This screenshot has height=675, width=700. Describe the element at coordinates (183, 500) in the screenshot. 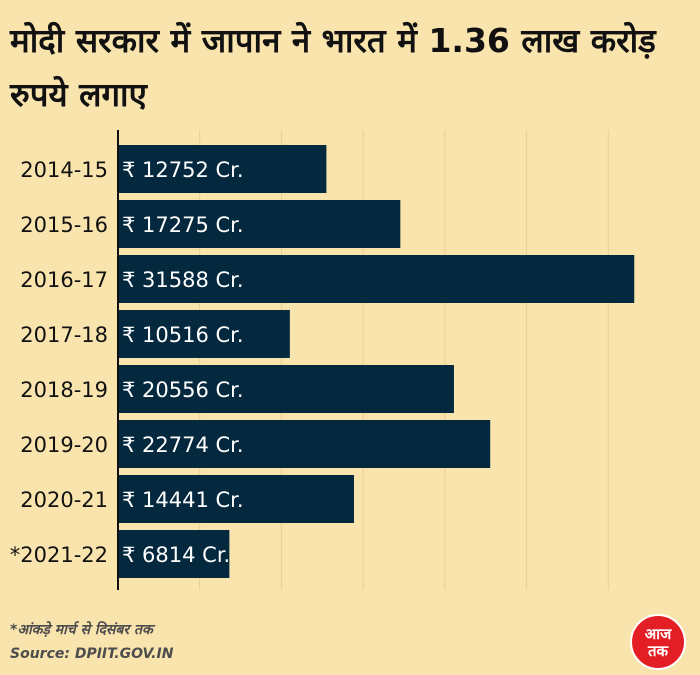

I see `value-label: ₹ 14441 Cr.` at that location.